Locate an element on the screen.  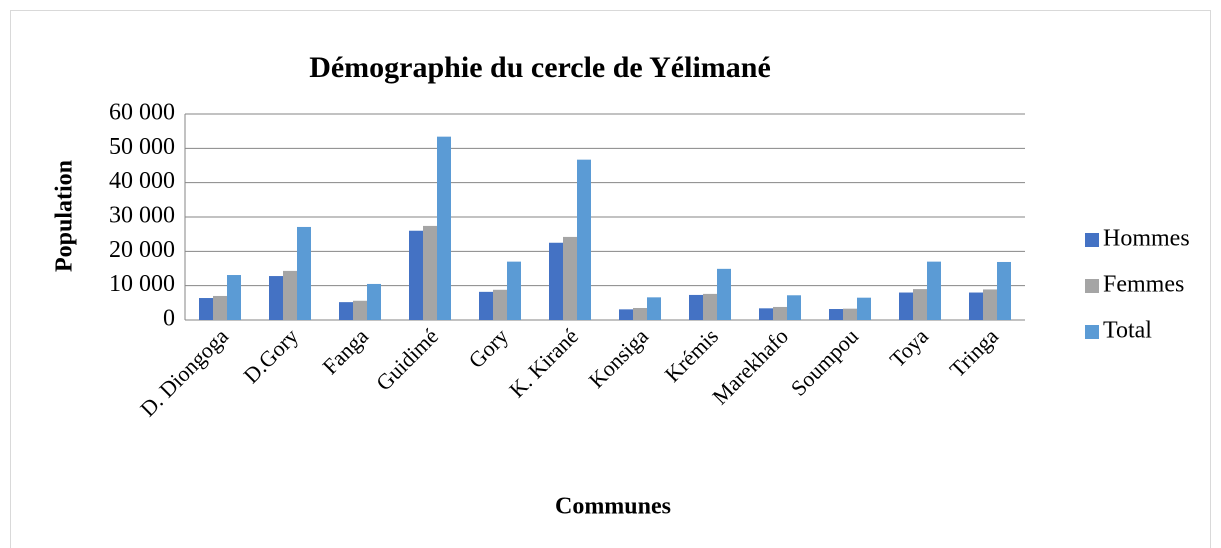
y-tick-label: 60 000 is located at coordinates (142, 113).